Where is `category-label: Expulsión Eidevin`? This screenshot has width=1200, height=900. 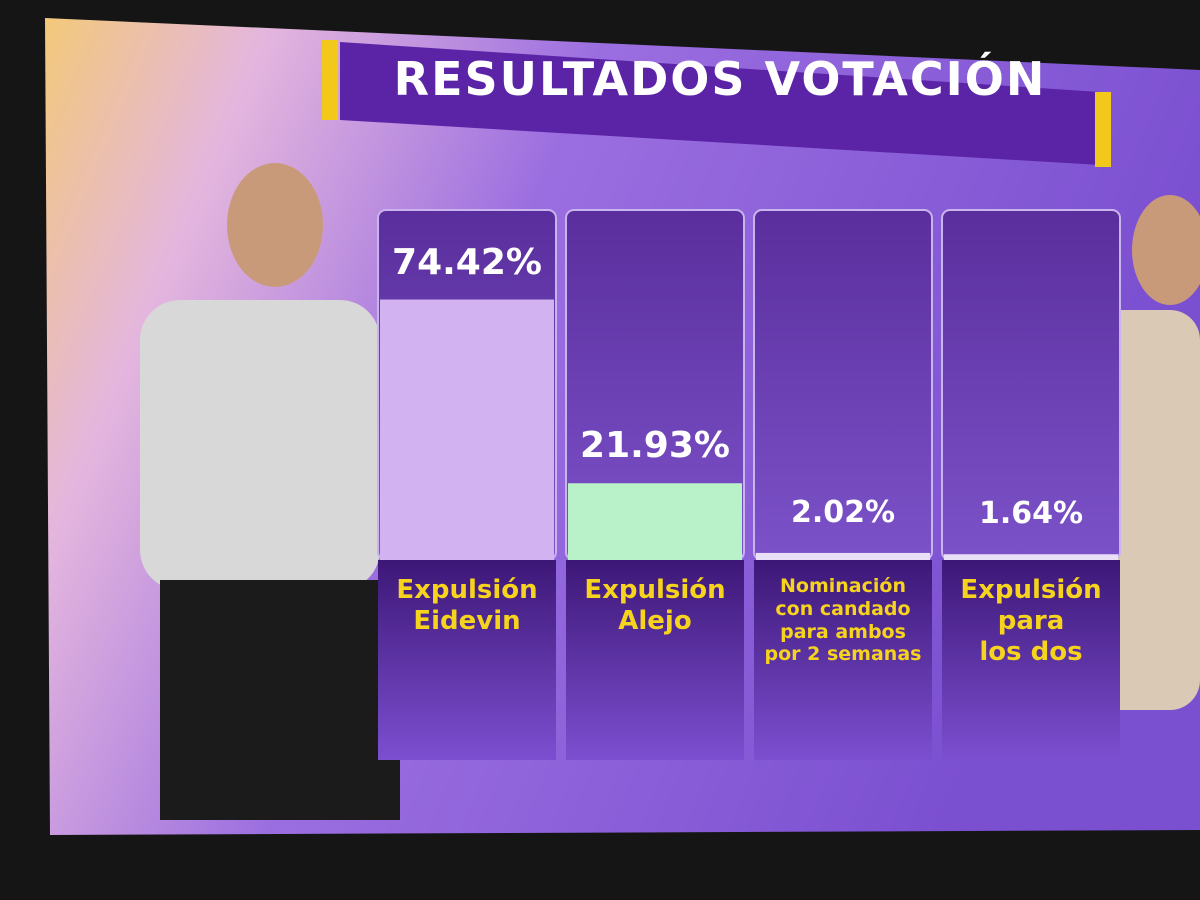
category-label: Expulsión Eidevin is located at coordinates (467, 606).